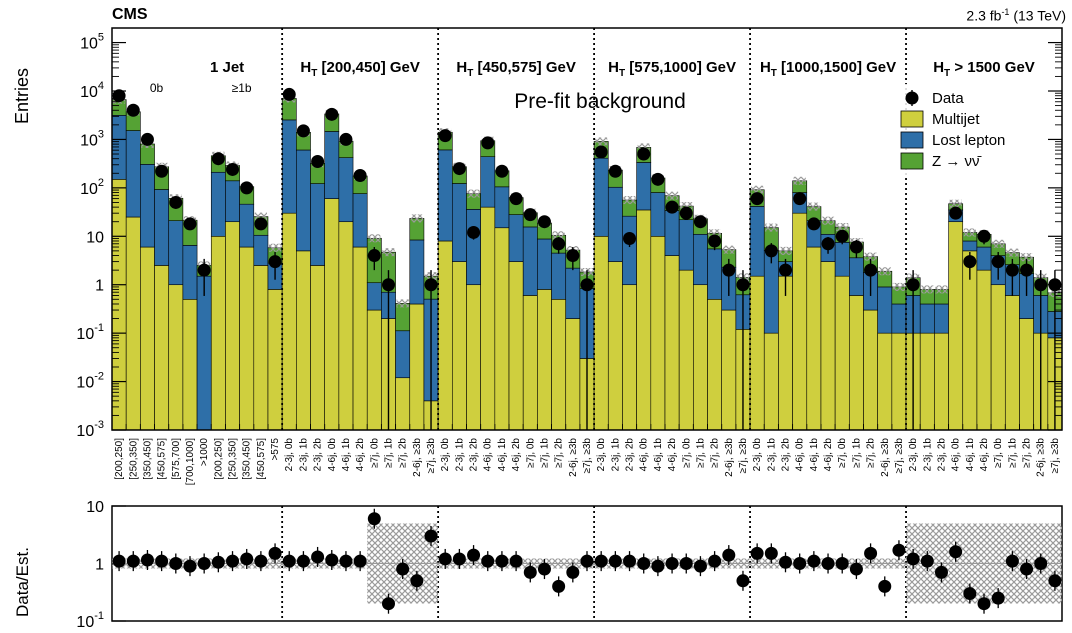 The height and width of the screenshot is (633, 1072). What do you see at coordinates (700, 453) in the screenshot?
I see `xtick-label-41: ≥7j, 1b` at bounding box center [700, 453].